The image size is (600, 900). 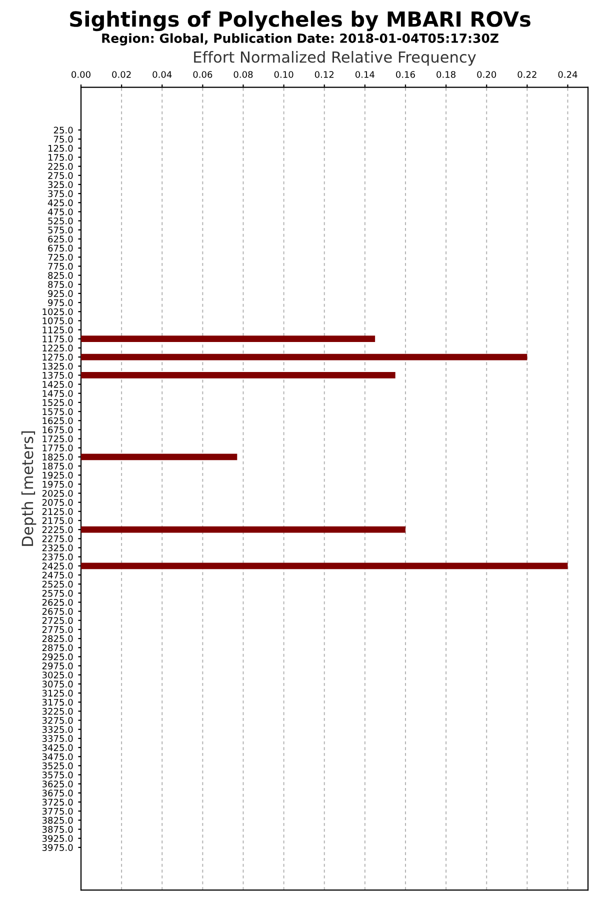 What do you see at coordinates (57, 630) in the screenshot?
I see `y-tick-label: 2775.0` at bounding box center [57, 630].